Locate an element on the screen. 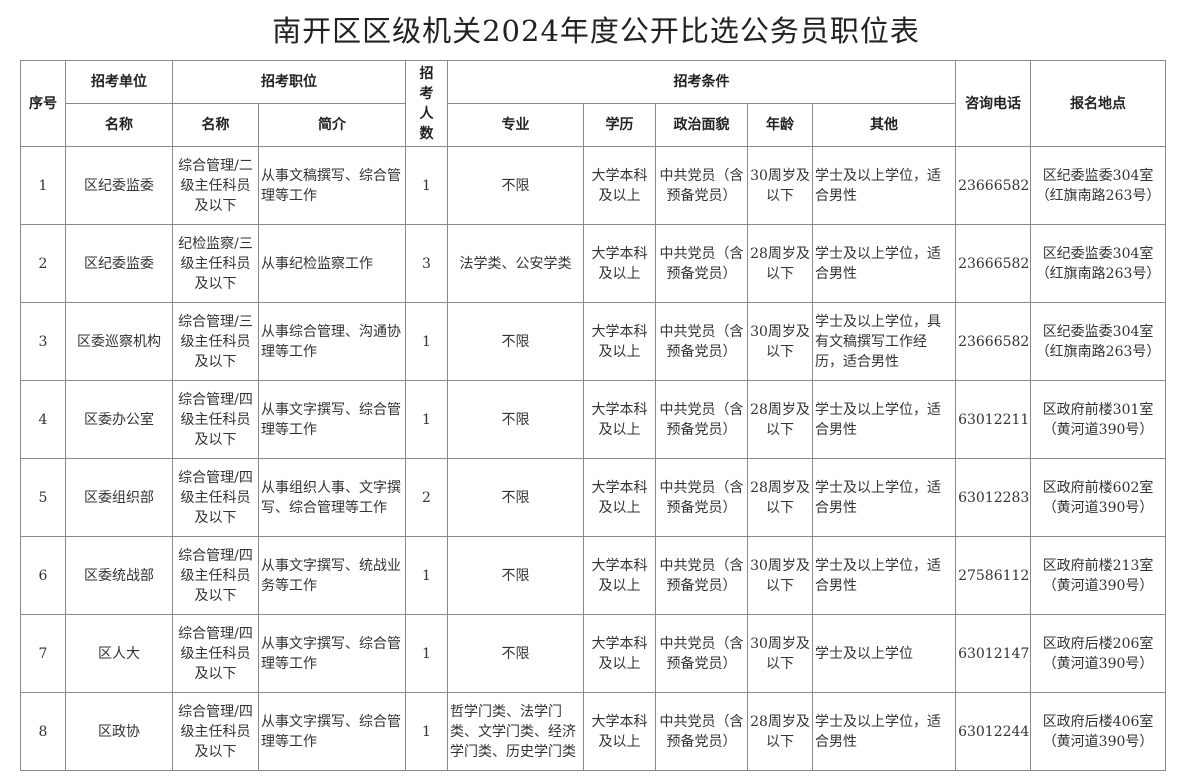  cell-unit: 区委巡察机构 is located at coordinates (119, 341).